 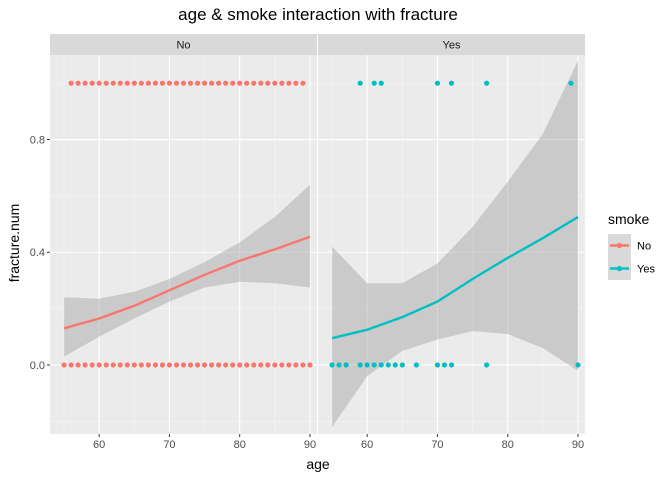 I want to click on legend-label-yes: Yes, so click(x=646, y=270).